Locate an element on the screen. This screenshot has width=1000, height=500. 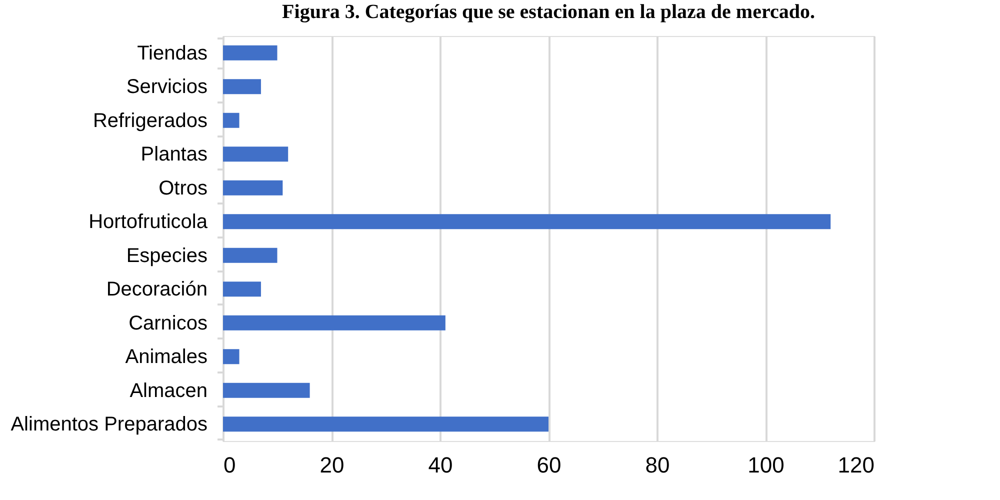
y-tick-label: Animales is located at coordinates (166, 357).